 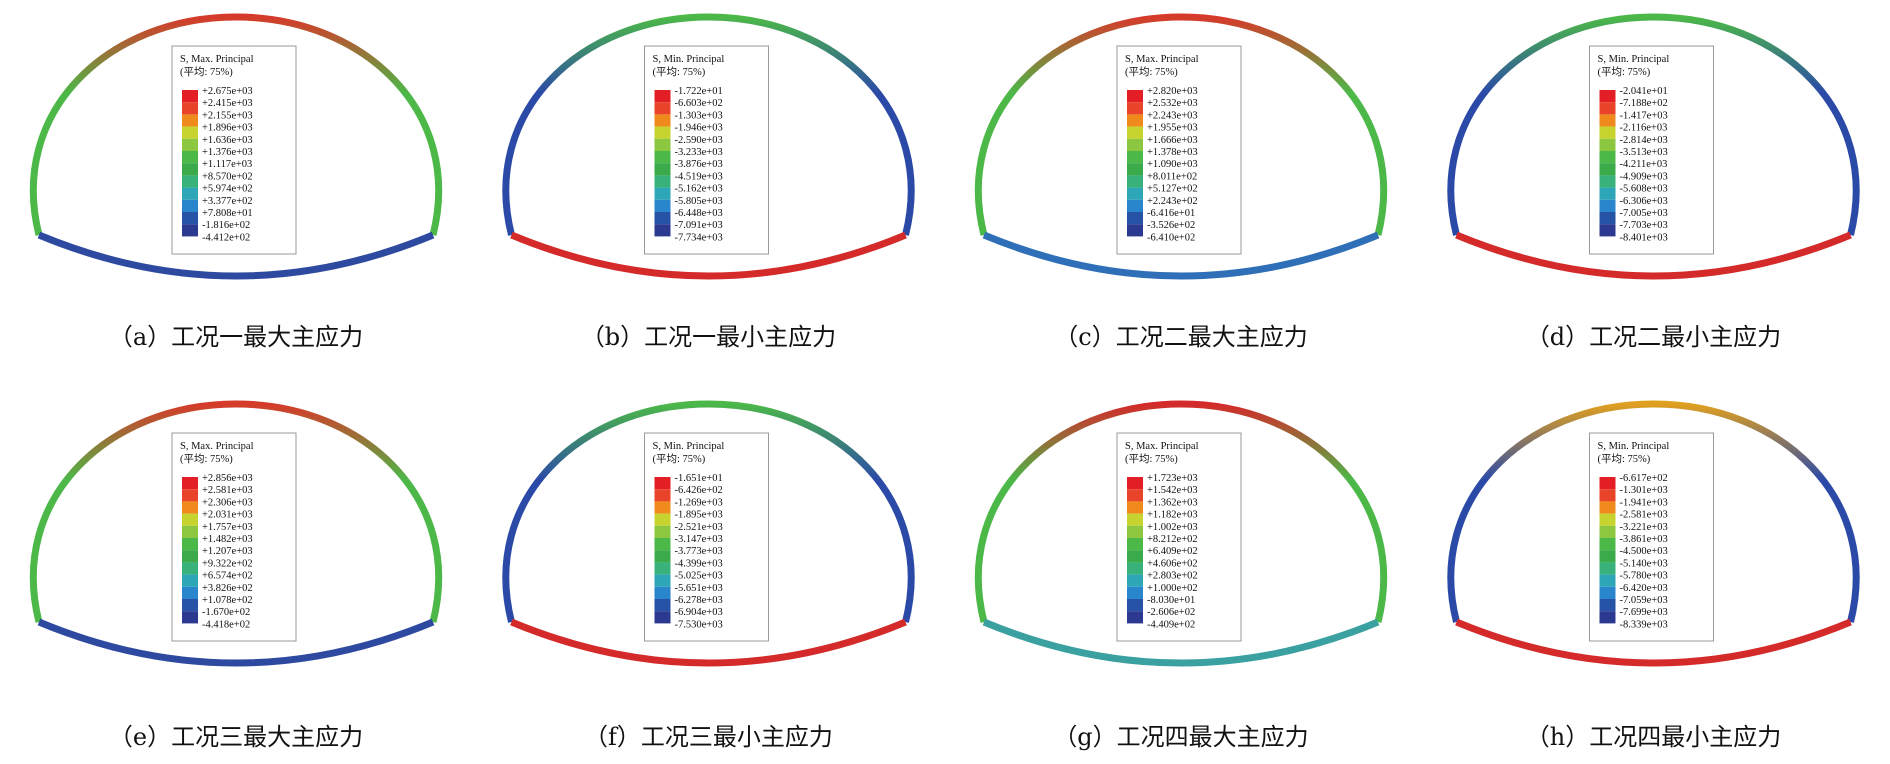 I want to click on legend-value: +3.377e+02, so click(x=227, y=201).